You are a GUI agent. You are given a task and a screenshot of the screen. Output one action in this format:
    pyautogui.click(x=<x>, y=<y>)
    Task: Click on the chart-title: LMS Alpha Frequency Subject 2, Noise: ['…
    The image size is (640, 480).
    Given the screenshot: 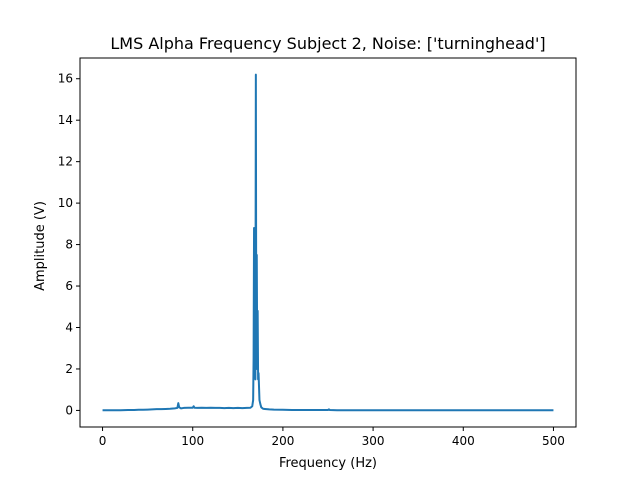 What is the action you would take?
    pyautogui.click(x=327, y=43)
    